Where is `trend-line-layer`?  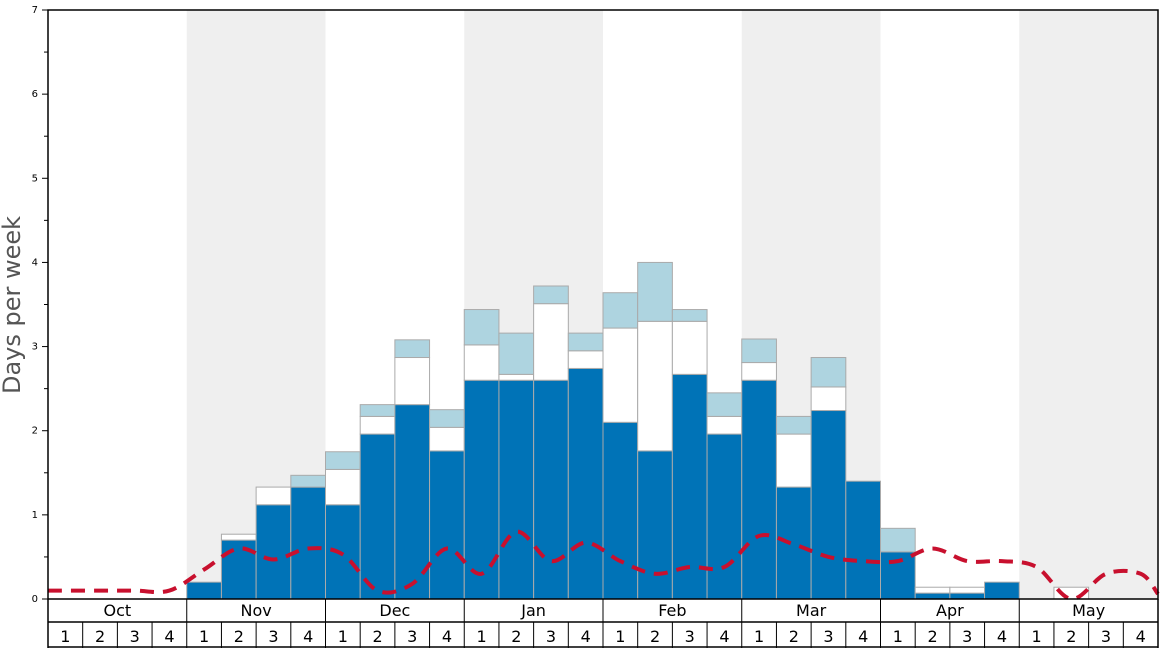
trend-line-layer is located at coordinates (604, 565).